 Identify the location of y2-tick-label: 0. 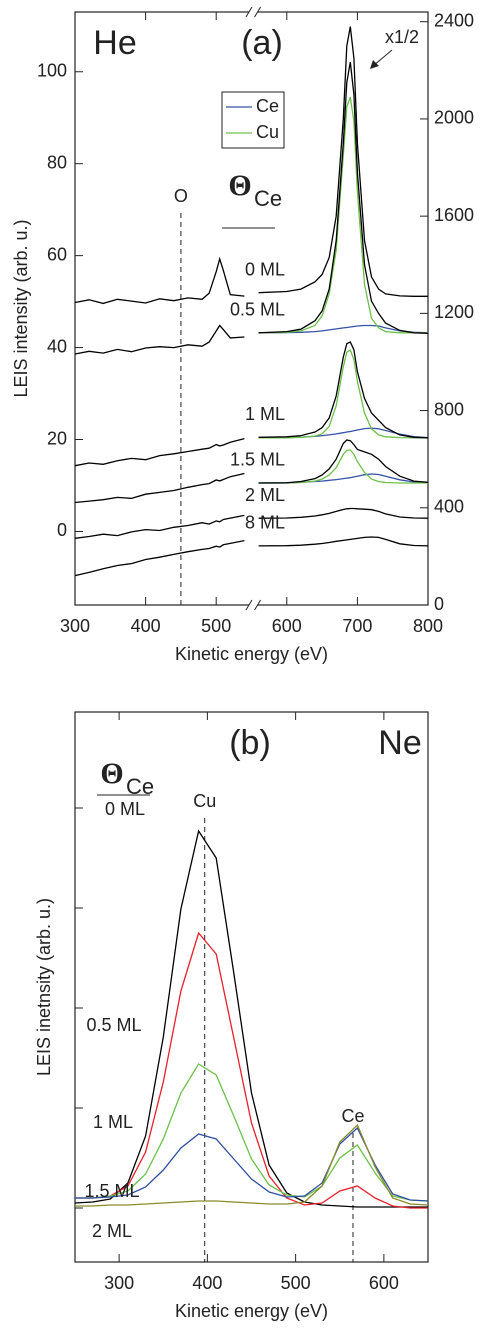
(439, 604).